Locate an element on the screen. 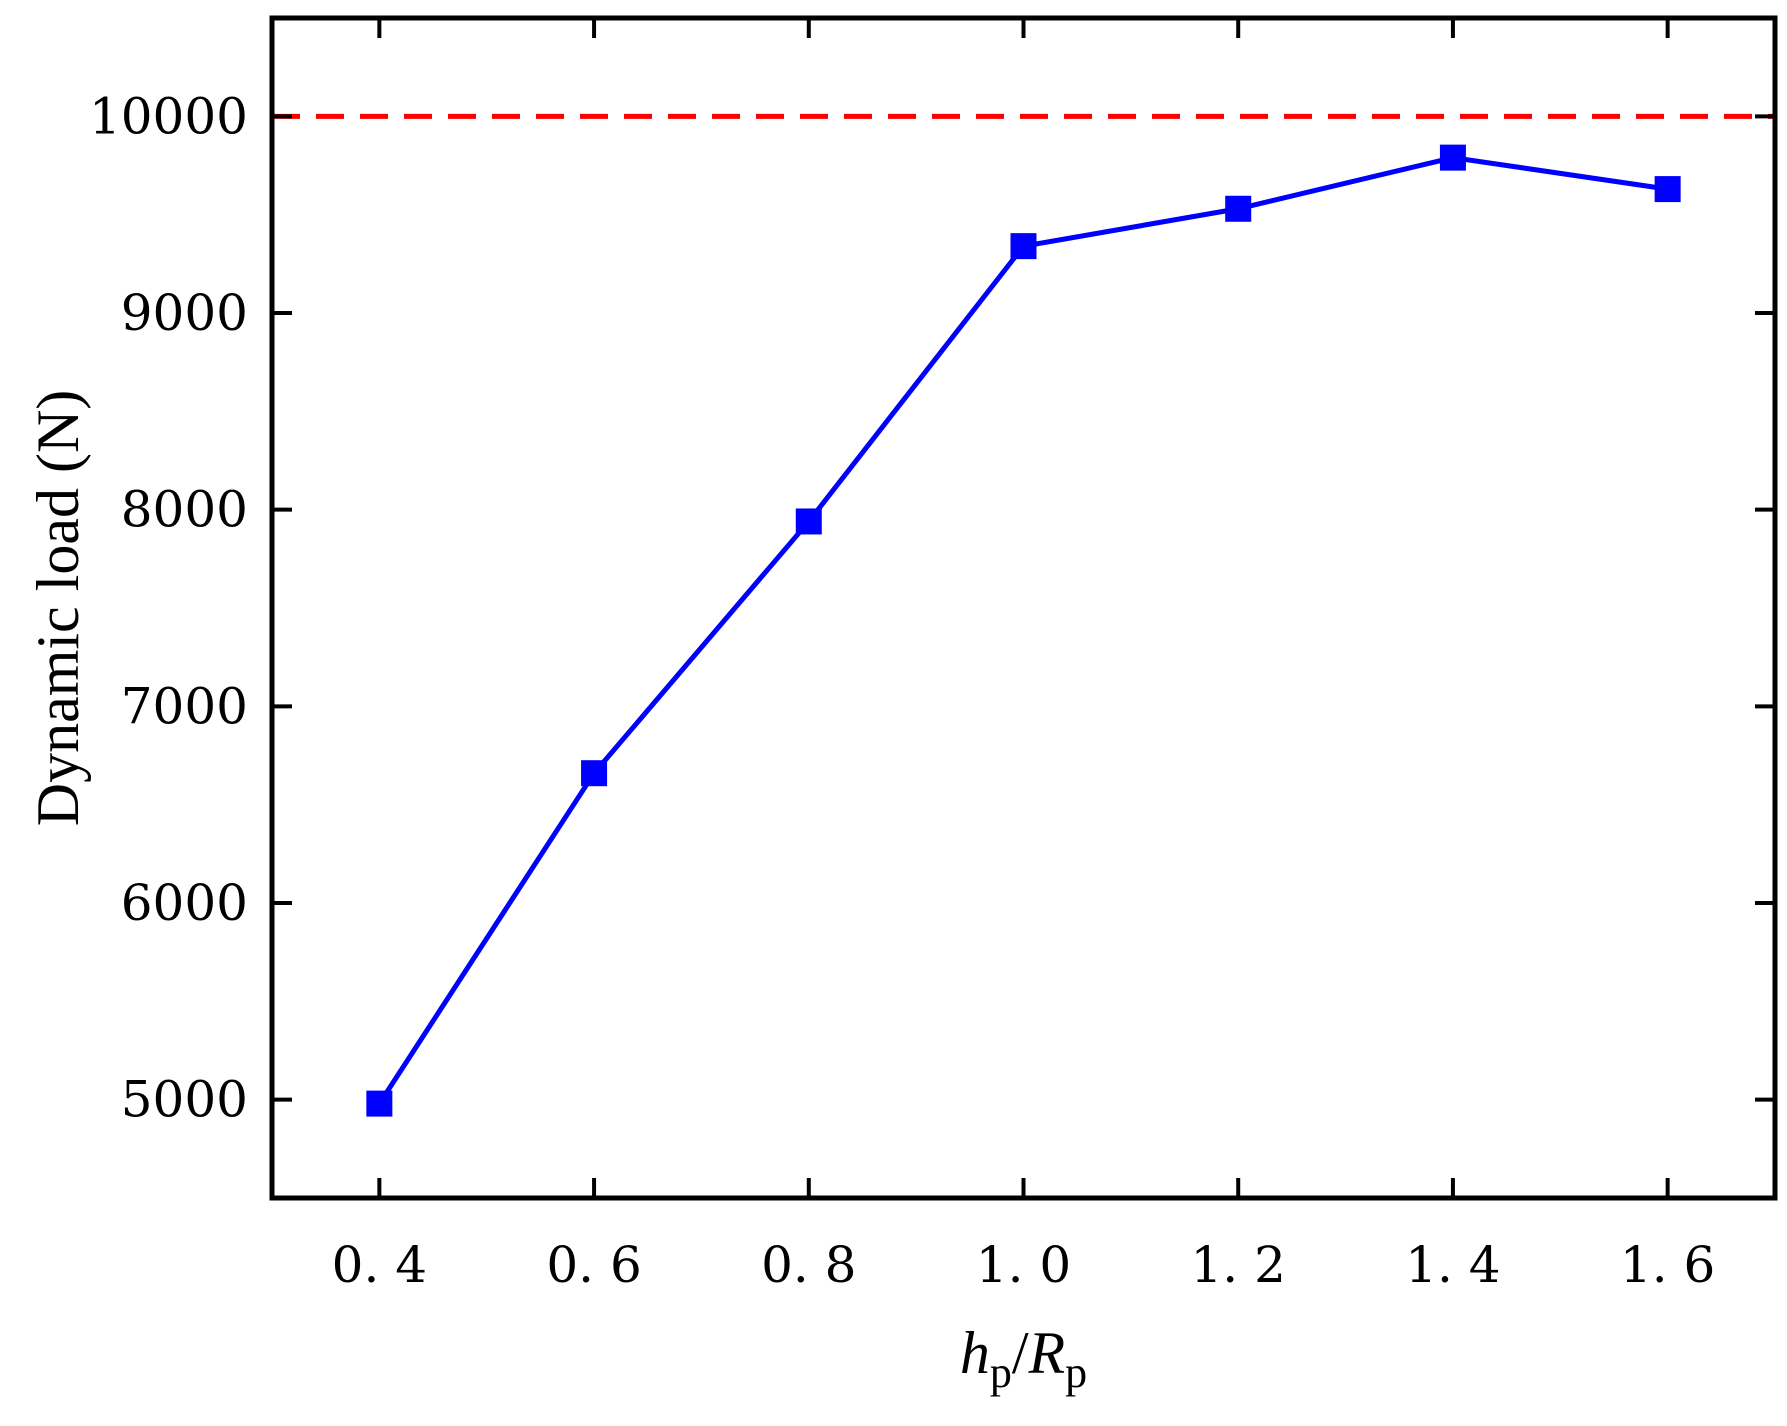 This screenshot has height=1426, width=1787. y-tick-label: 9000 is located at coordinates (184, 313).